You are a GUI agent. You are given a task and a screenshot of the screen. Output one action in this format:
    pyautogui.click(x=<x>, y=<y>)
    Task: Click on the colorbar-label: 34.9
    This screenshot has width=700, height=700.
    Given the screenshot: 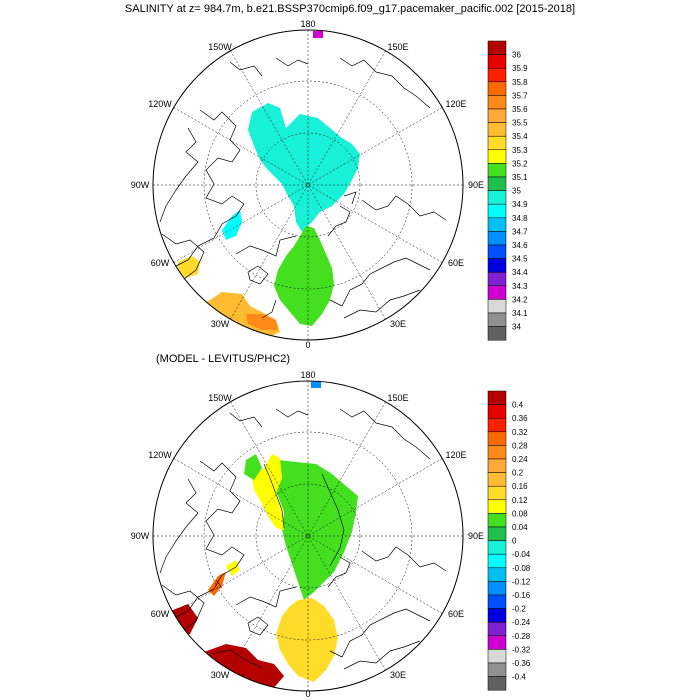 What is the action you would take?
    pyautogui.click(x=520, y=204)
    